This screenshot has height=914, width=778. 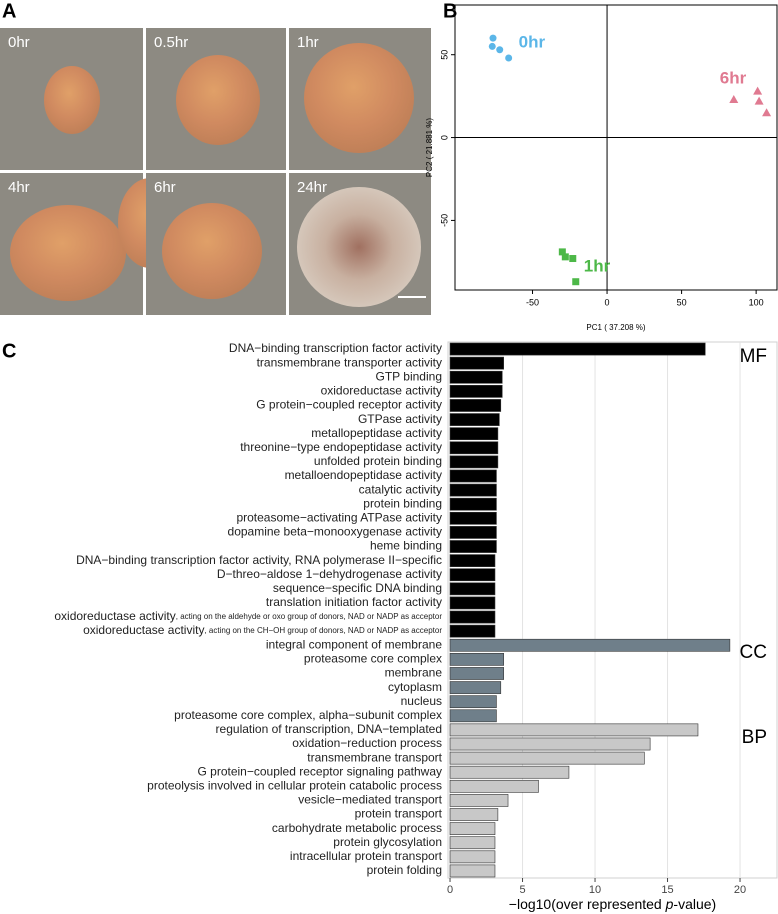 What do you see at coordinates (165, 187) in the screenshot?
I see `photo-caption: 6hr` at bounding box center [165, 187].